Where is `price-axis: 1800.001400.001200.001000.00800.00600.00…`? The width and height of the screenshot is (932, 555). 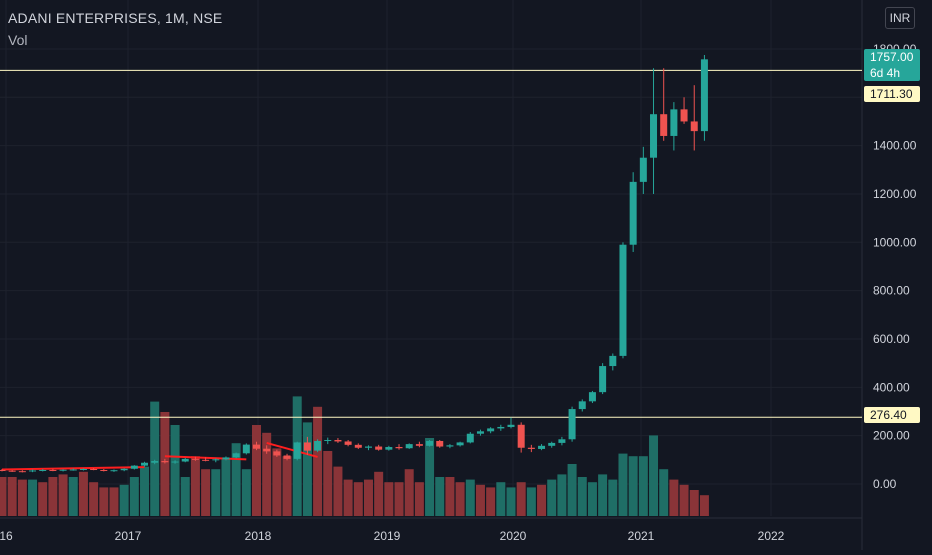 price-axis: 1800.001400.001200.001000.00800.00600.00… is located at coordinates (895, 266).